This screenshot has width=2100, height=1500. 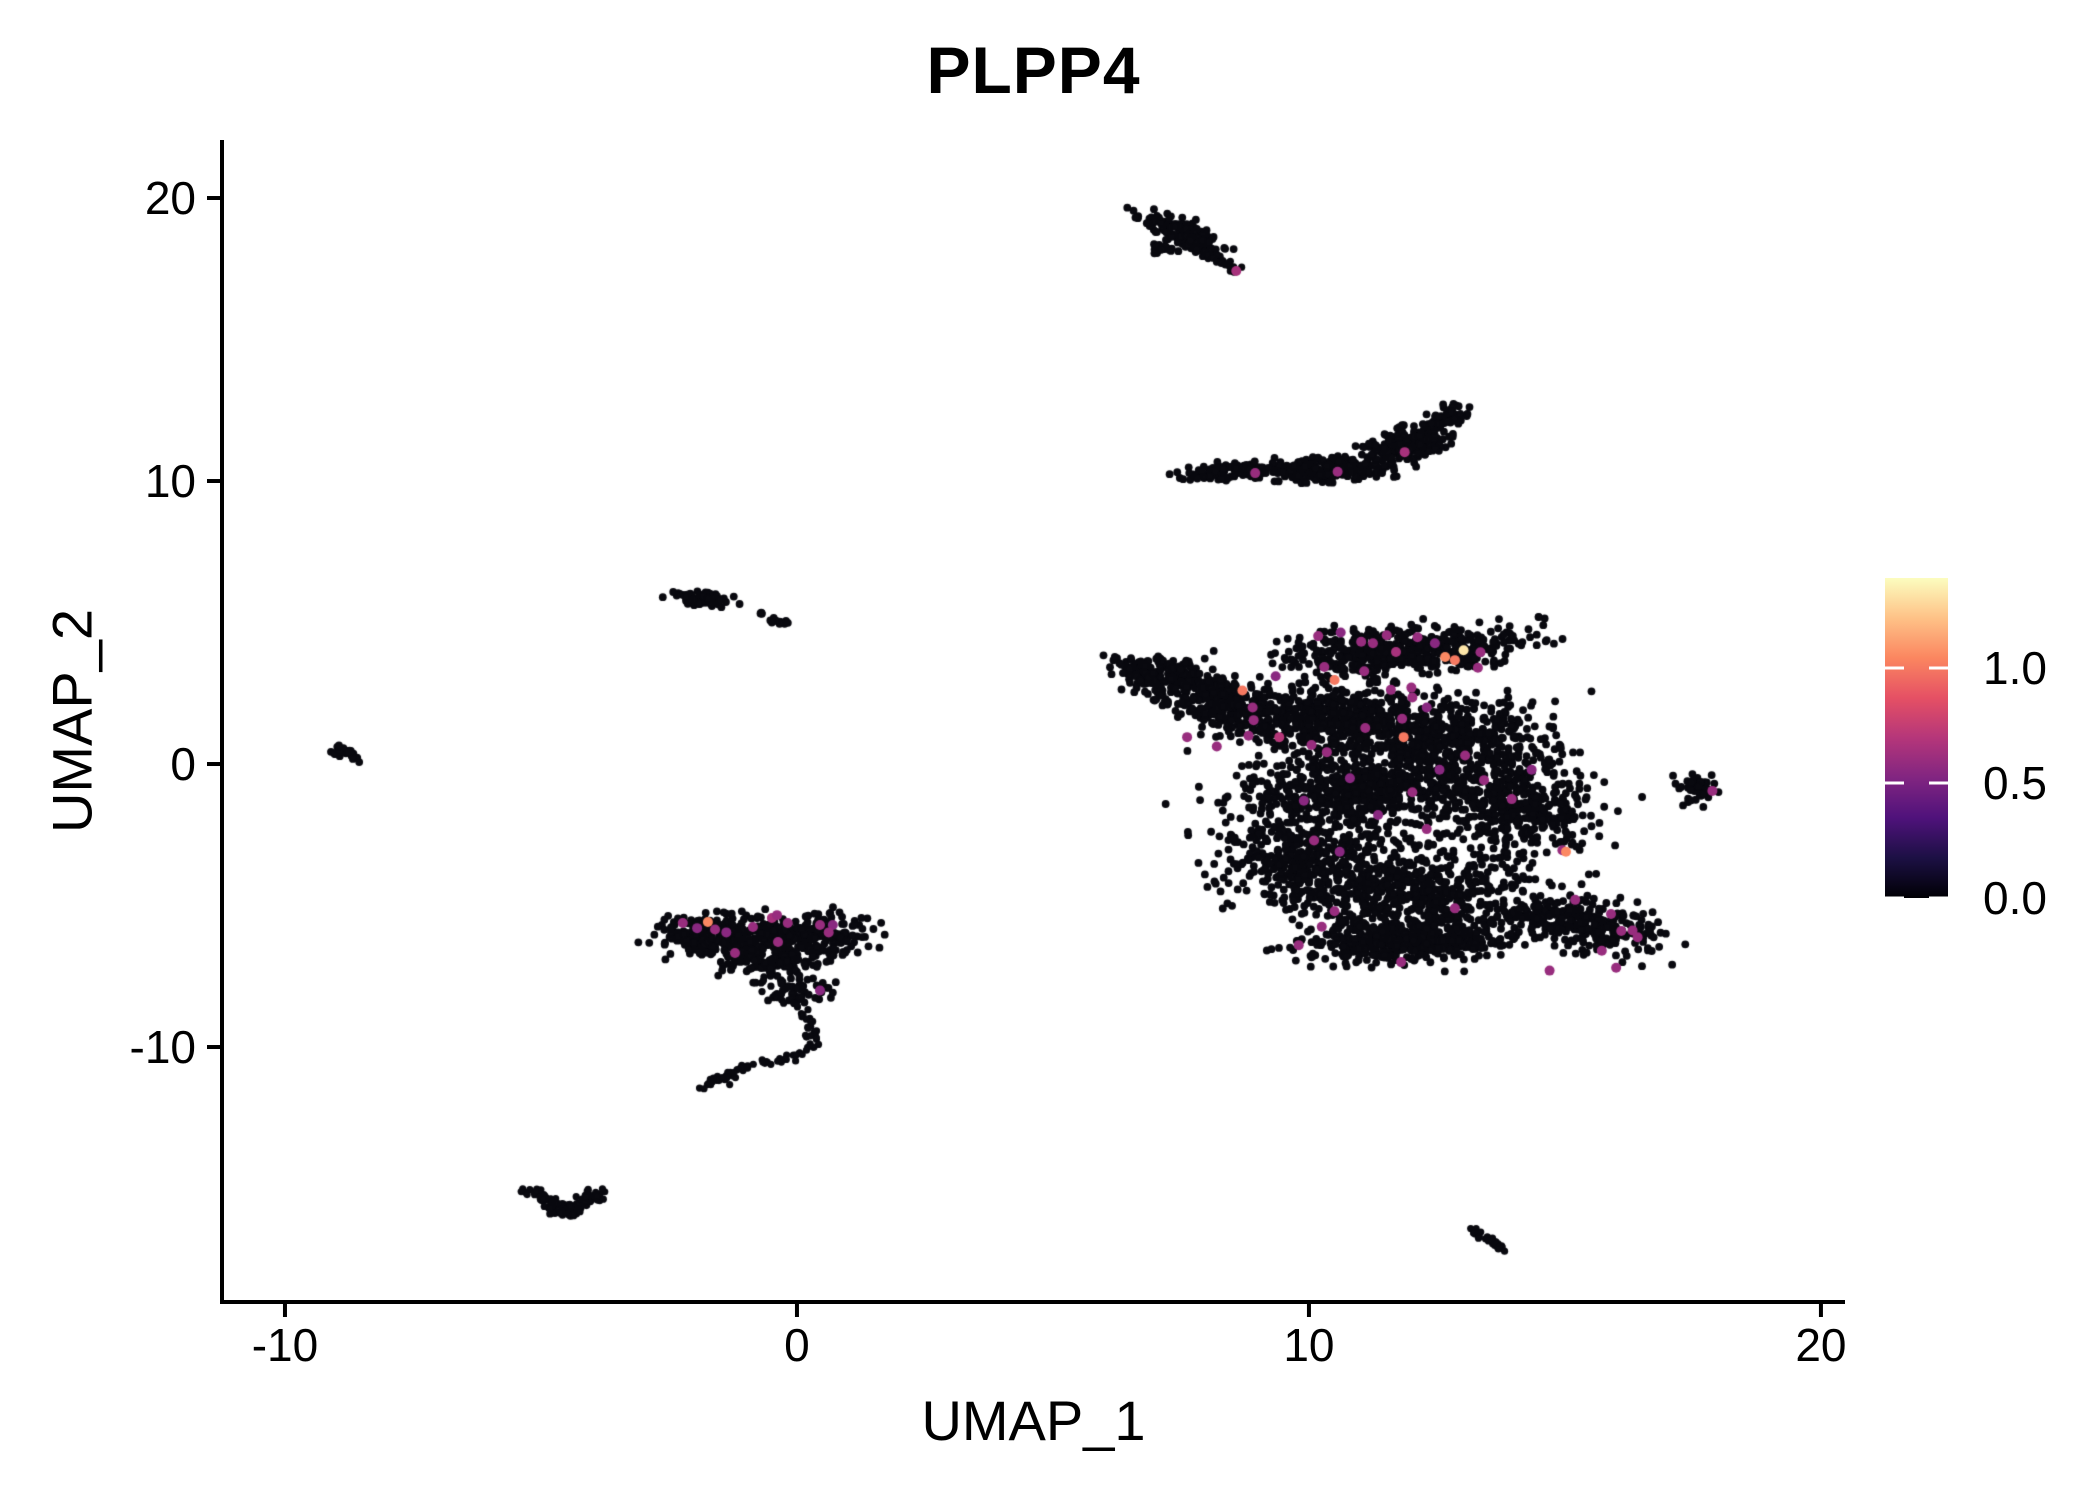 What do you see at coordinates (1033, 70) in the screenshot?
I see `plot-title: PLPP4` at bounding box center [1033, 70].